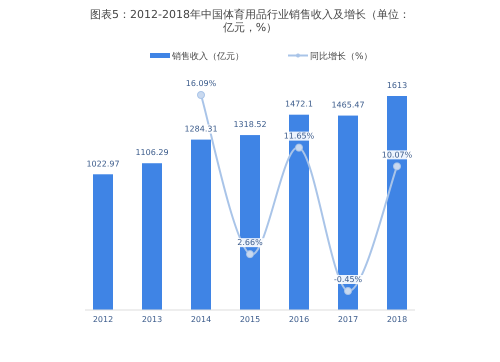 The width and height of the screenshot is (500, 362). I want to click on data-label: 1022.97, so click(103, 163).